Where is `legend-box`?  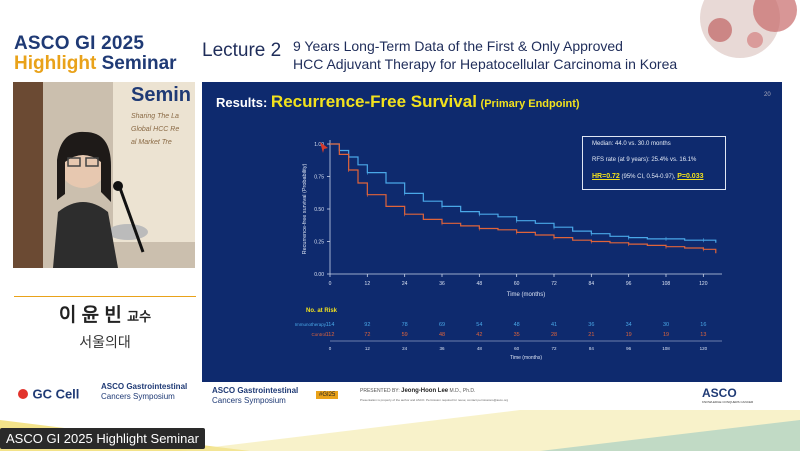
legend-box is located at coordinates (654, 163).